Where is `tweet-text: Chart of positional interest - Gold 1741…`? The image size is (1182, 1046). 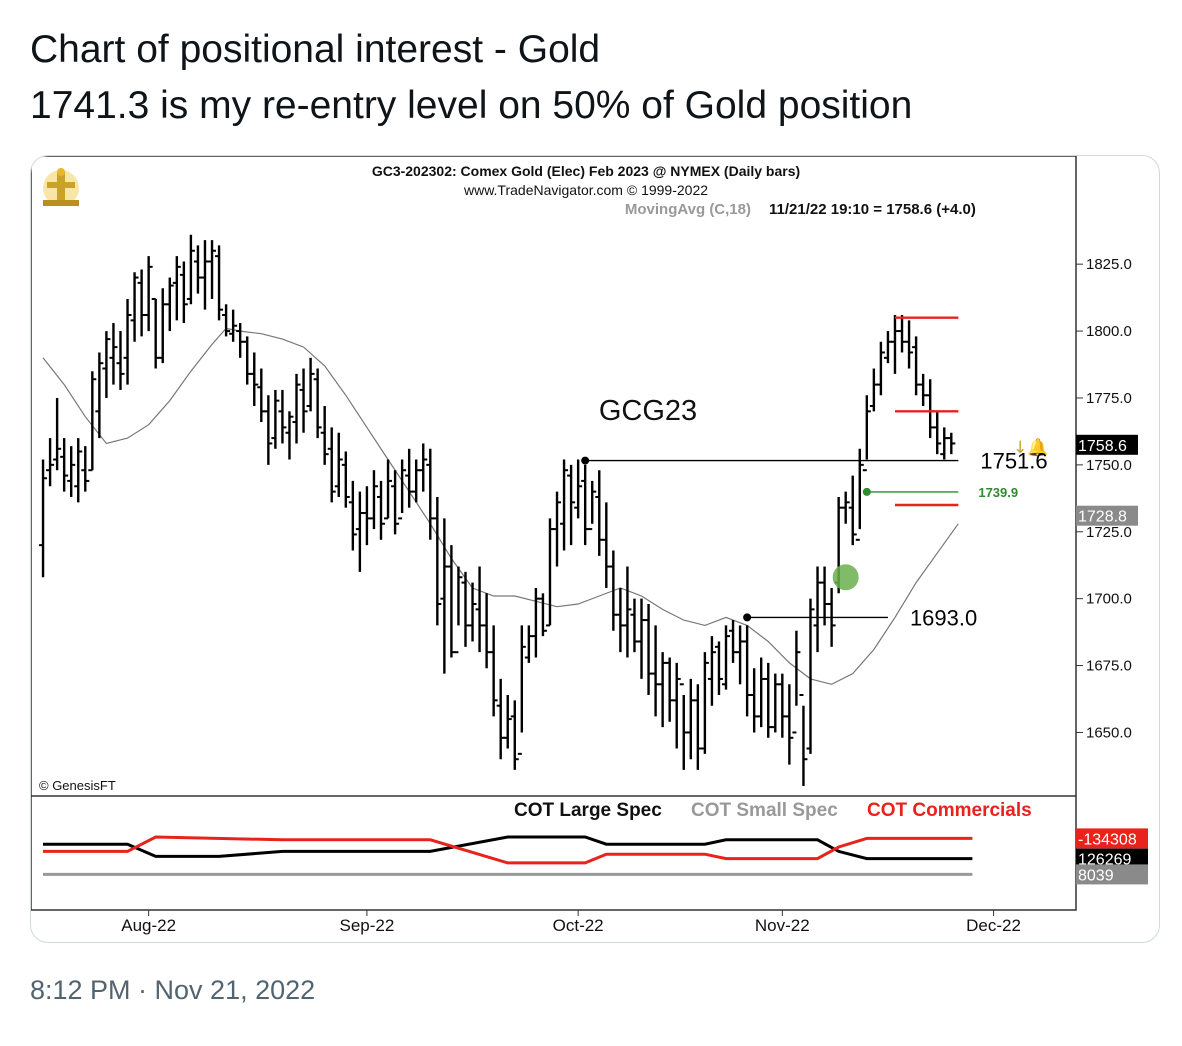 tweet-text: Chart of positional interest - Gold 1741… is located at coordinates (590, 78).